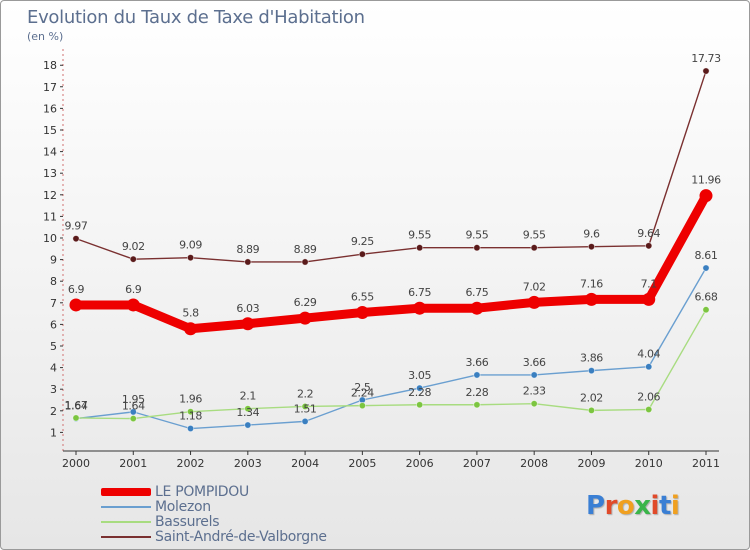 This screenshot has width=750, height=550. I want to click on data-label-2-5: 2.24, so click(362, 393).